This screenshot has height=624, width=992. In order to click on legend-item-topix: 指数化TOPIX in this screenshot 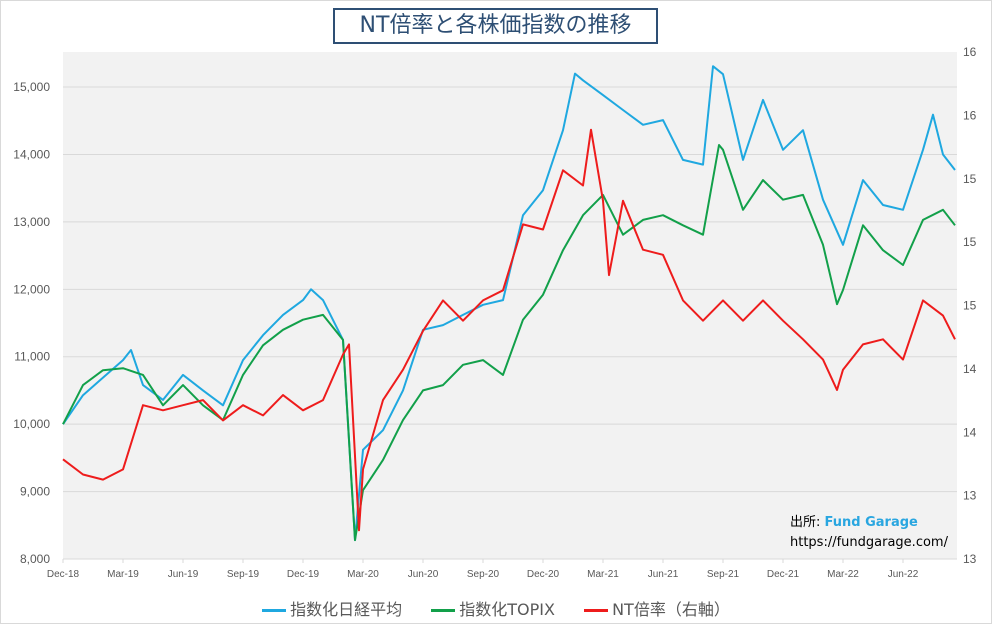, I will do `click(493, 608)`.